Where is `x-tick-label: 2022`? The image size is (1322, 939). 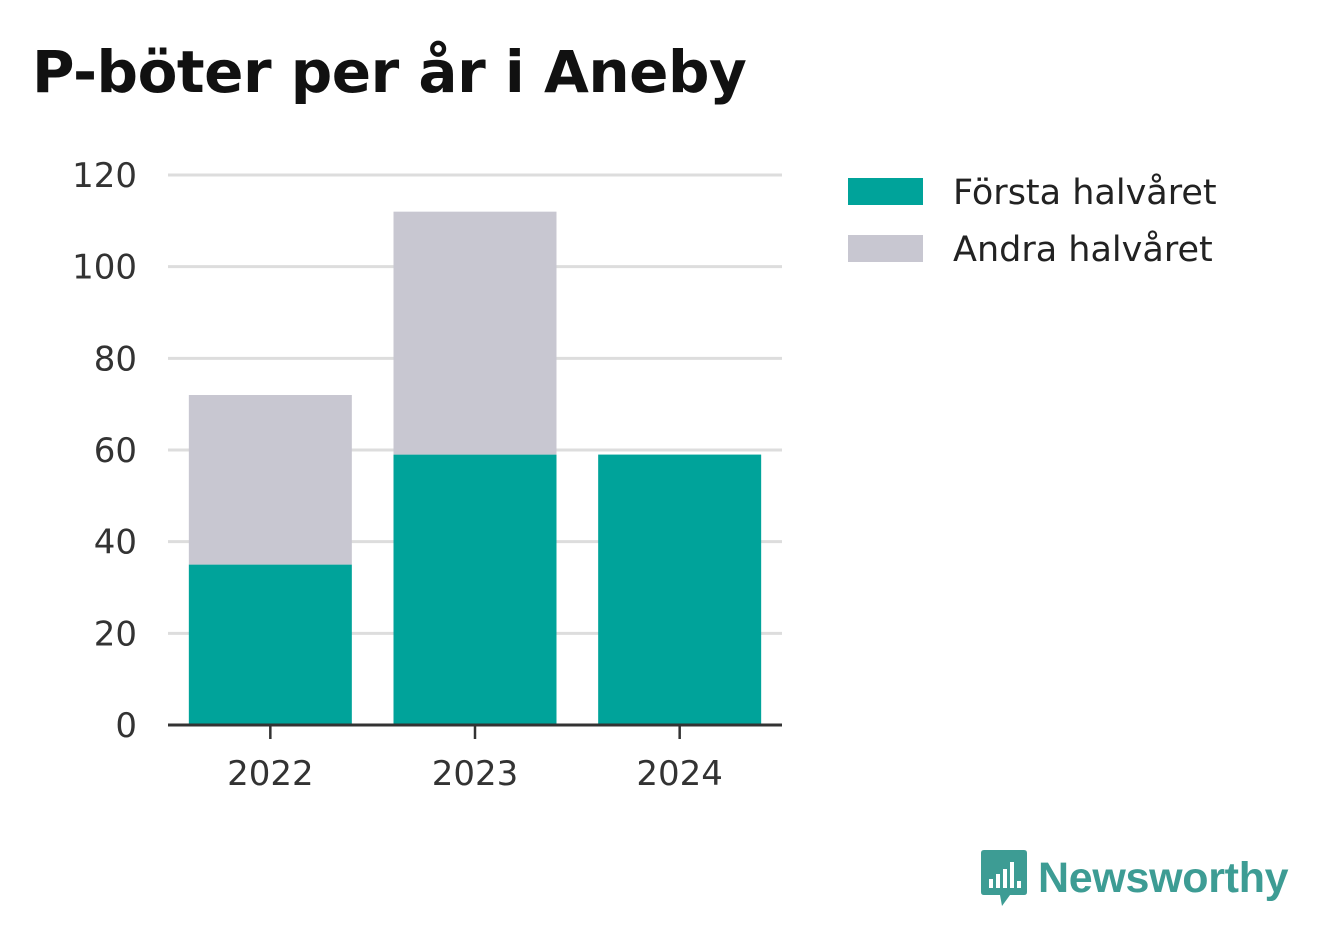 x-tick-label: 2022 is located at coordinates (270, 774).